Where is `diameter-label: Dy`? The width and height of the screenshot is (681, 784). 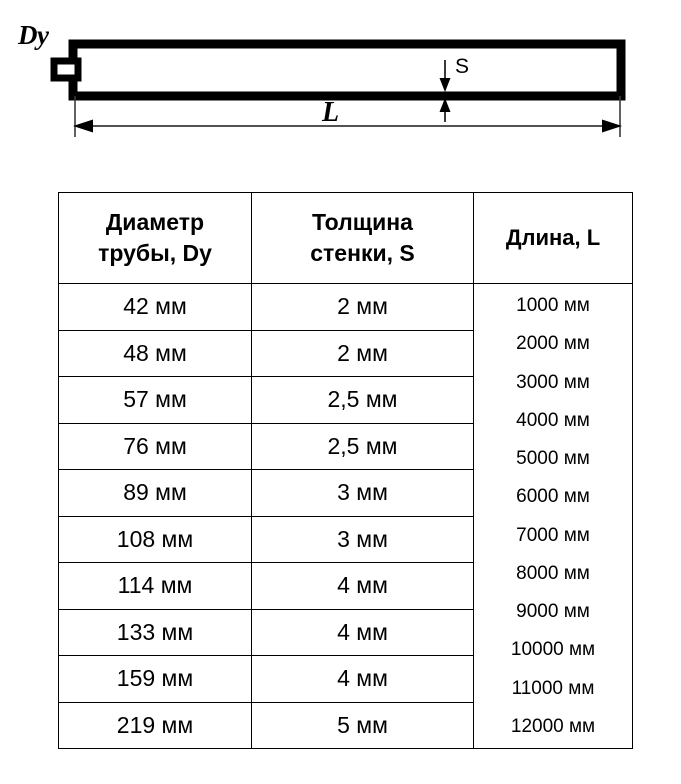
diameter-label: Dy is located at coordinates (33, 35).